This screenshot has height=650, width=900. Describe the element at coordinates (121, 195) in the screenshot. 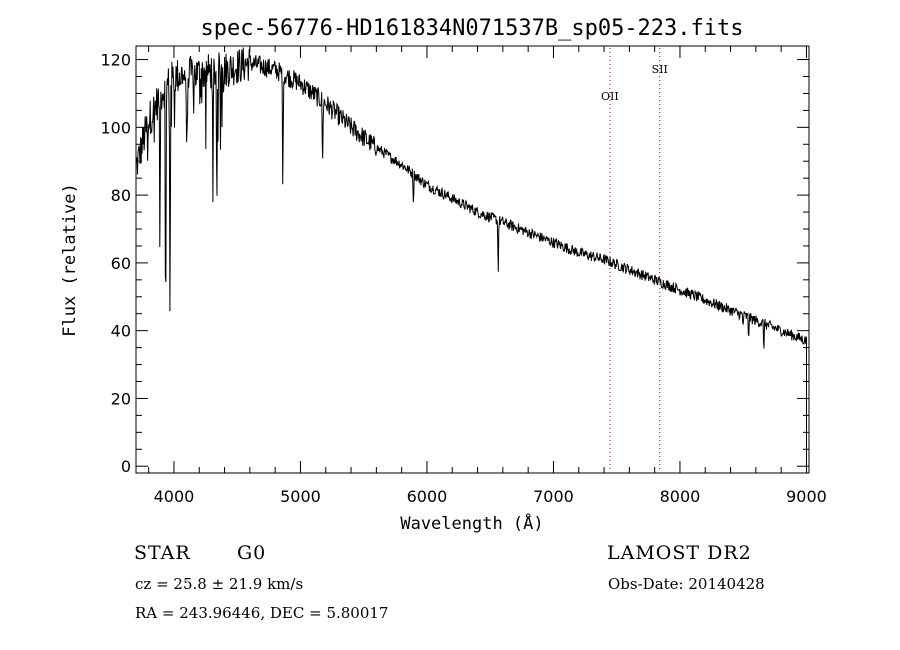

I see `y-tick-label: 80` at that location.